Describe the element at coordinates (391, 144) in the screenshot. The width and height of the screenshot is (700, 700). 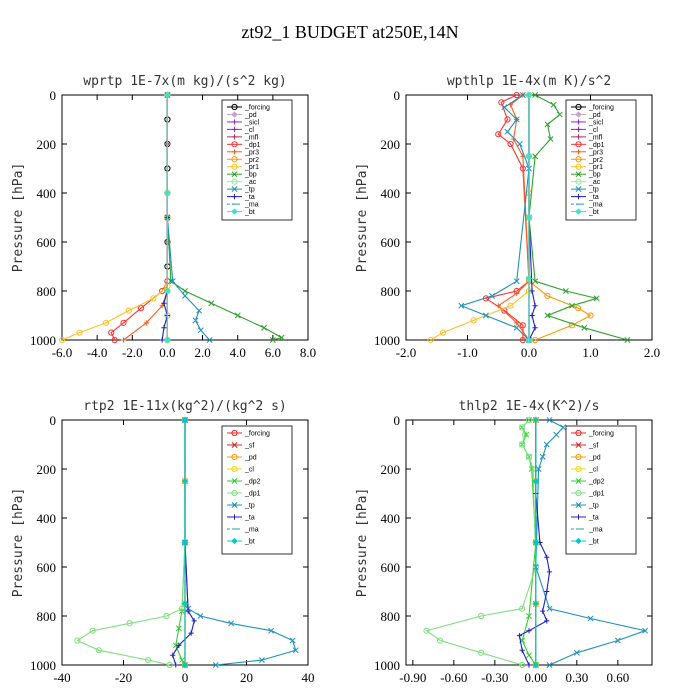
I see `y-tick-label: 200` at that location.